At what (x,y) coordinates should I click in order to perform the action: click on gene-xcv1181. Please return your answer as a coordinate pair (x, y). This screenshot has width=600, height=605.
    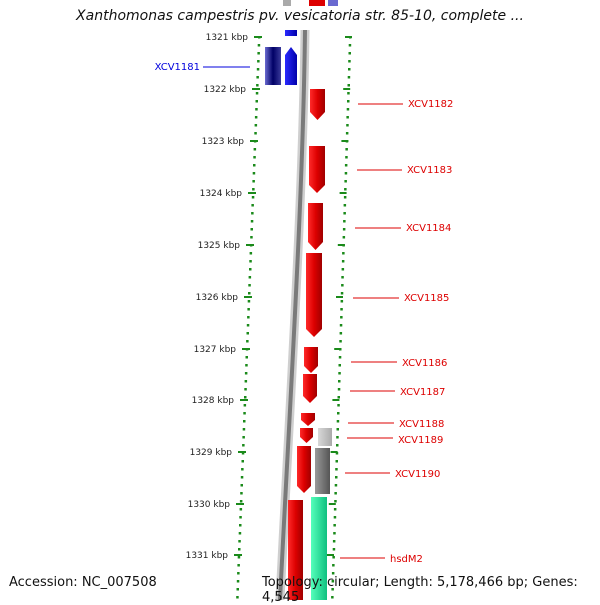
    Looking at the image, I should click on (281, 57).